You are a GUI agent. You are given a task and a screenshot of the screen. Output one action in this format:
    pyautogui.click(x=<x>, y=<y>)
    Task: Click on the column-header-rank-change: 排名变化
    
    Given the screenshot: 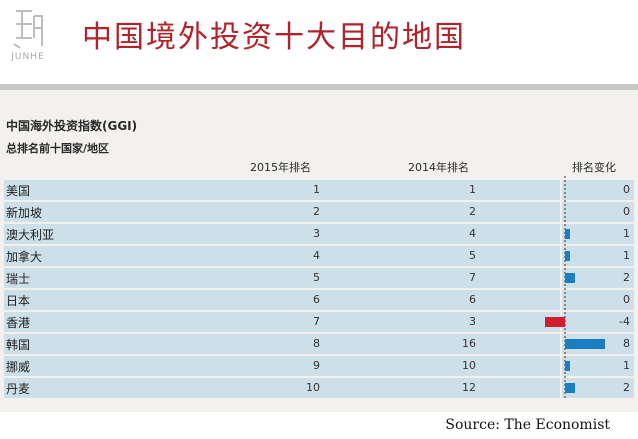 What is the action you would take?
    pyautogui.click(x=594, y=167)
    